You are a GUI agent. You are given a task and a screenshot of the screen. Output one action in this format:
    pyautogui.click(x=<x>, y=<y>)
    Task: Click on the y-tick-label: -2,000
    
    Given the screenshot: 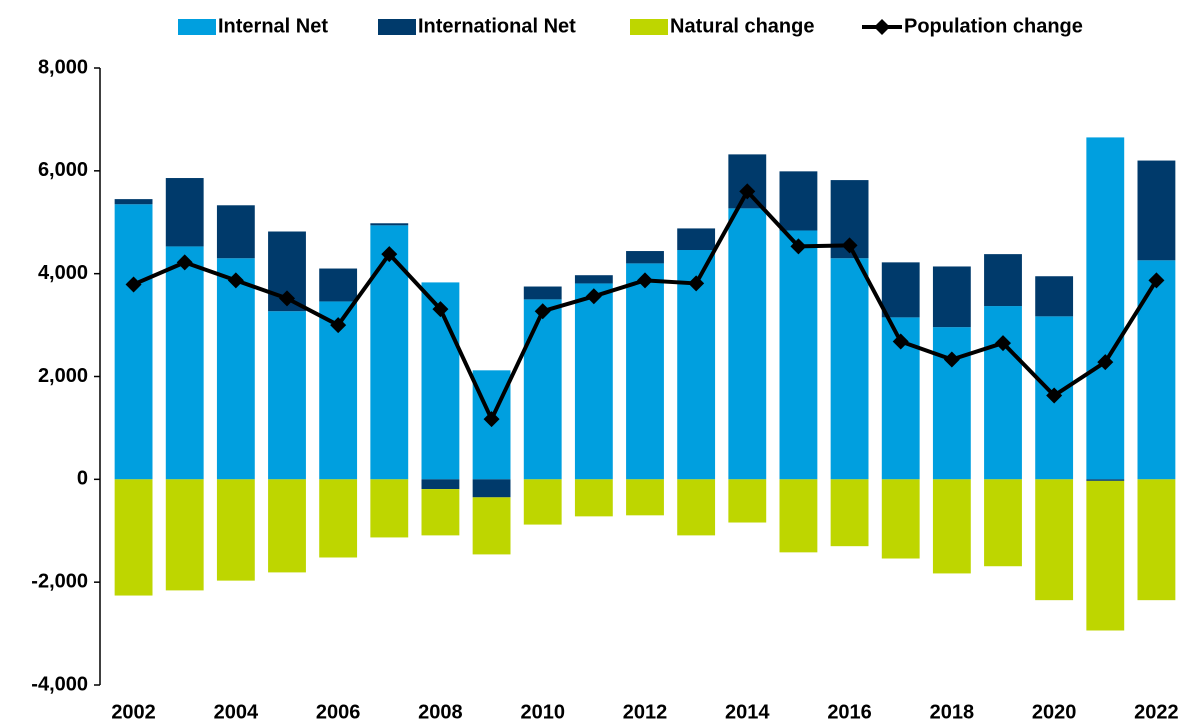 What is the action you would take?
    pyautogui.click(x=59, y=581)
    